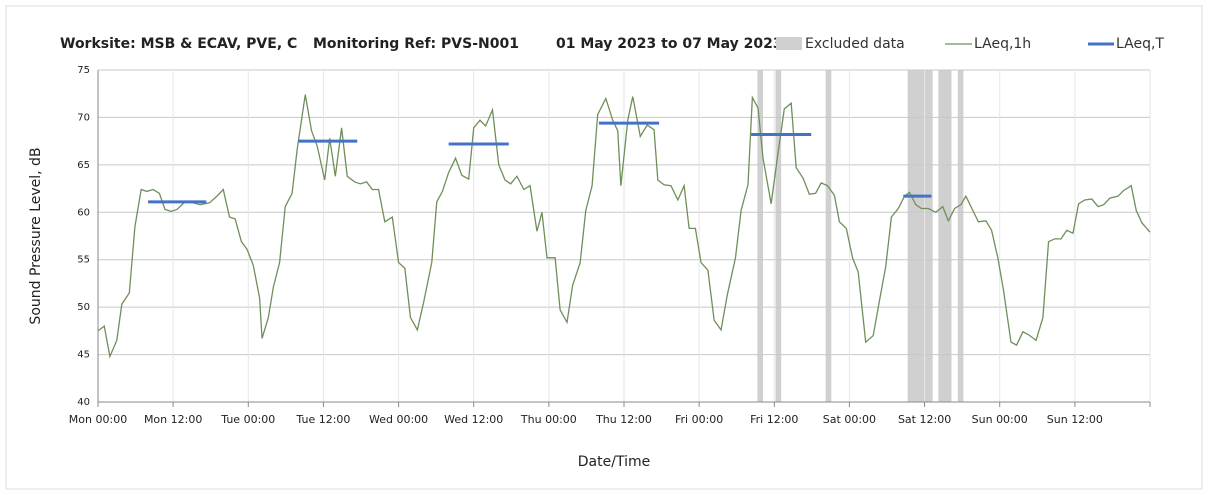 The height and width of the screenshot is (495, 1208). Describe the element at coordinates (83, 212) in the screenshot. I see `y-tick-label: 60` at that location.